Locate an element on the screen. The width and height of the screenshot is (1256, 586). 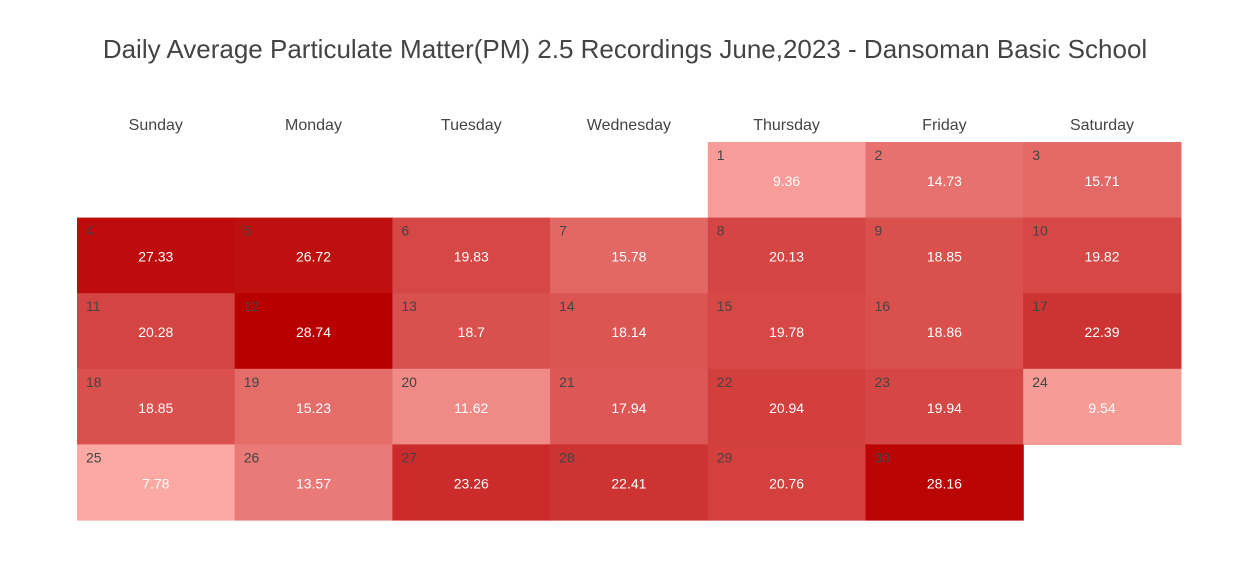
cell-value-label: 18.85 is located at coordinates (944, 257).